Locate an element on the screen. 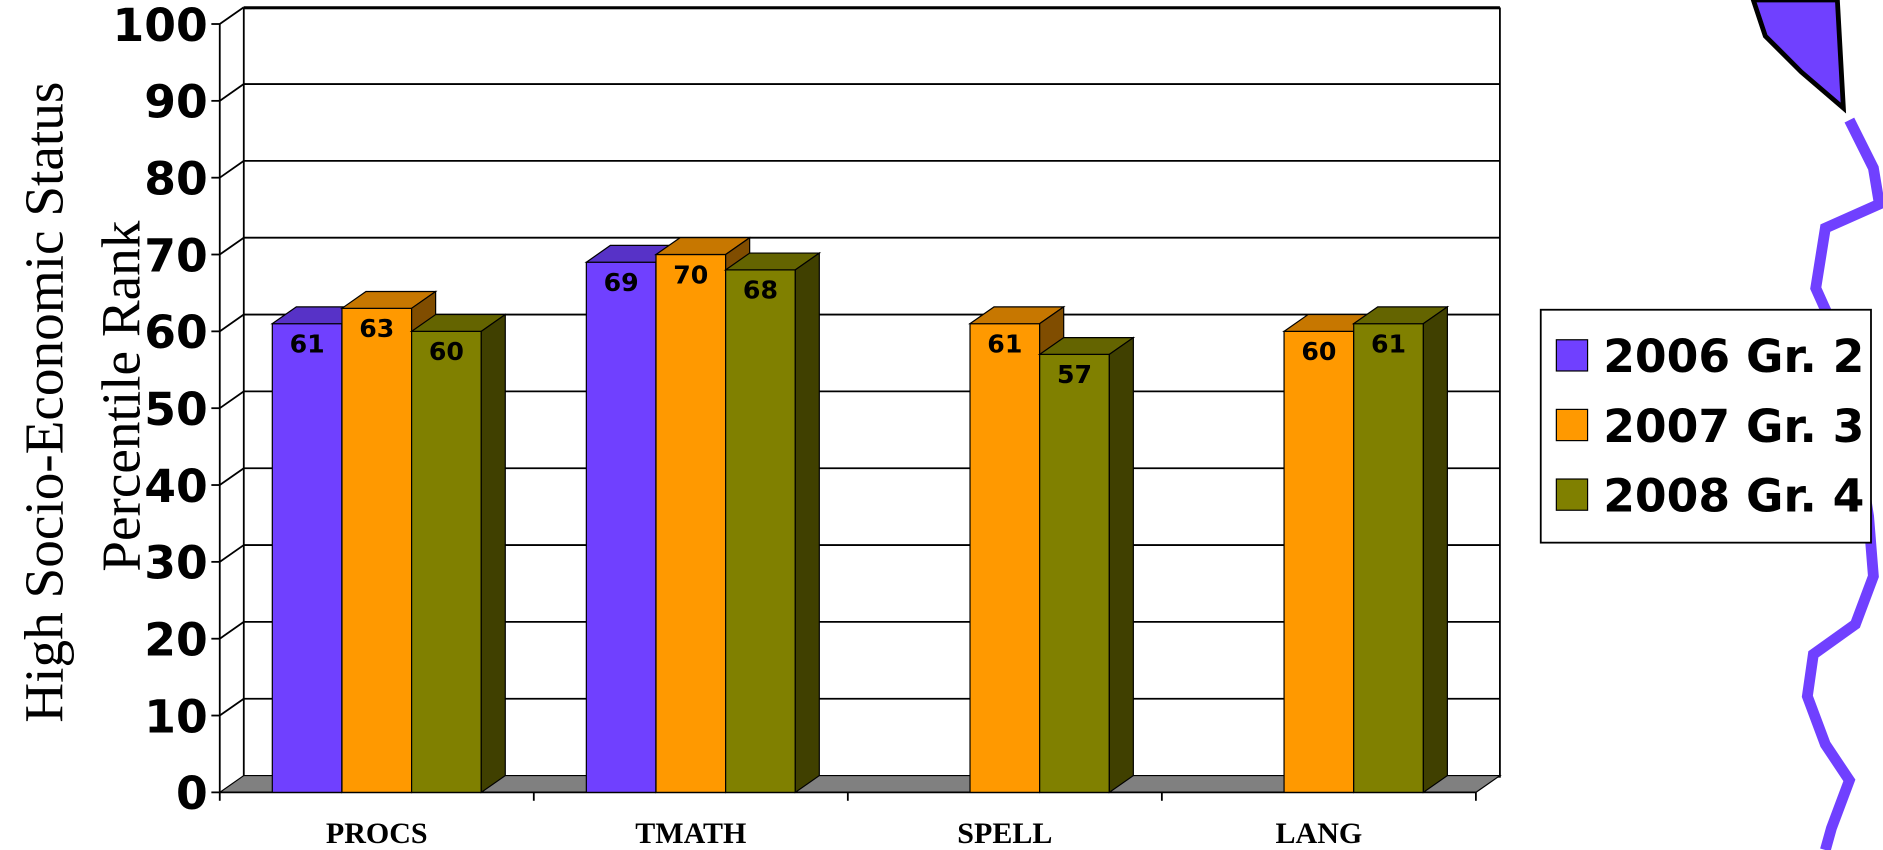 The image size is (1883, 850). legend-label: 2007 Gr. 3 is located at coordinates (1733, 426).